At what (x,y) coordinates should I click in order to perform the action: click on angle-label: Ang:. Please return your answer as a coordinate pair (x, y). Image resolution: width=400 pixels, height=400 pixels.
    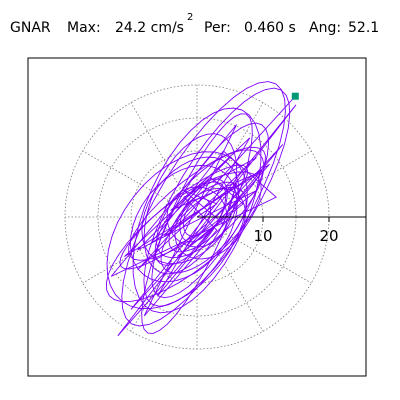
    Looking at the image, I should click on (325, 28).